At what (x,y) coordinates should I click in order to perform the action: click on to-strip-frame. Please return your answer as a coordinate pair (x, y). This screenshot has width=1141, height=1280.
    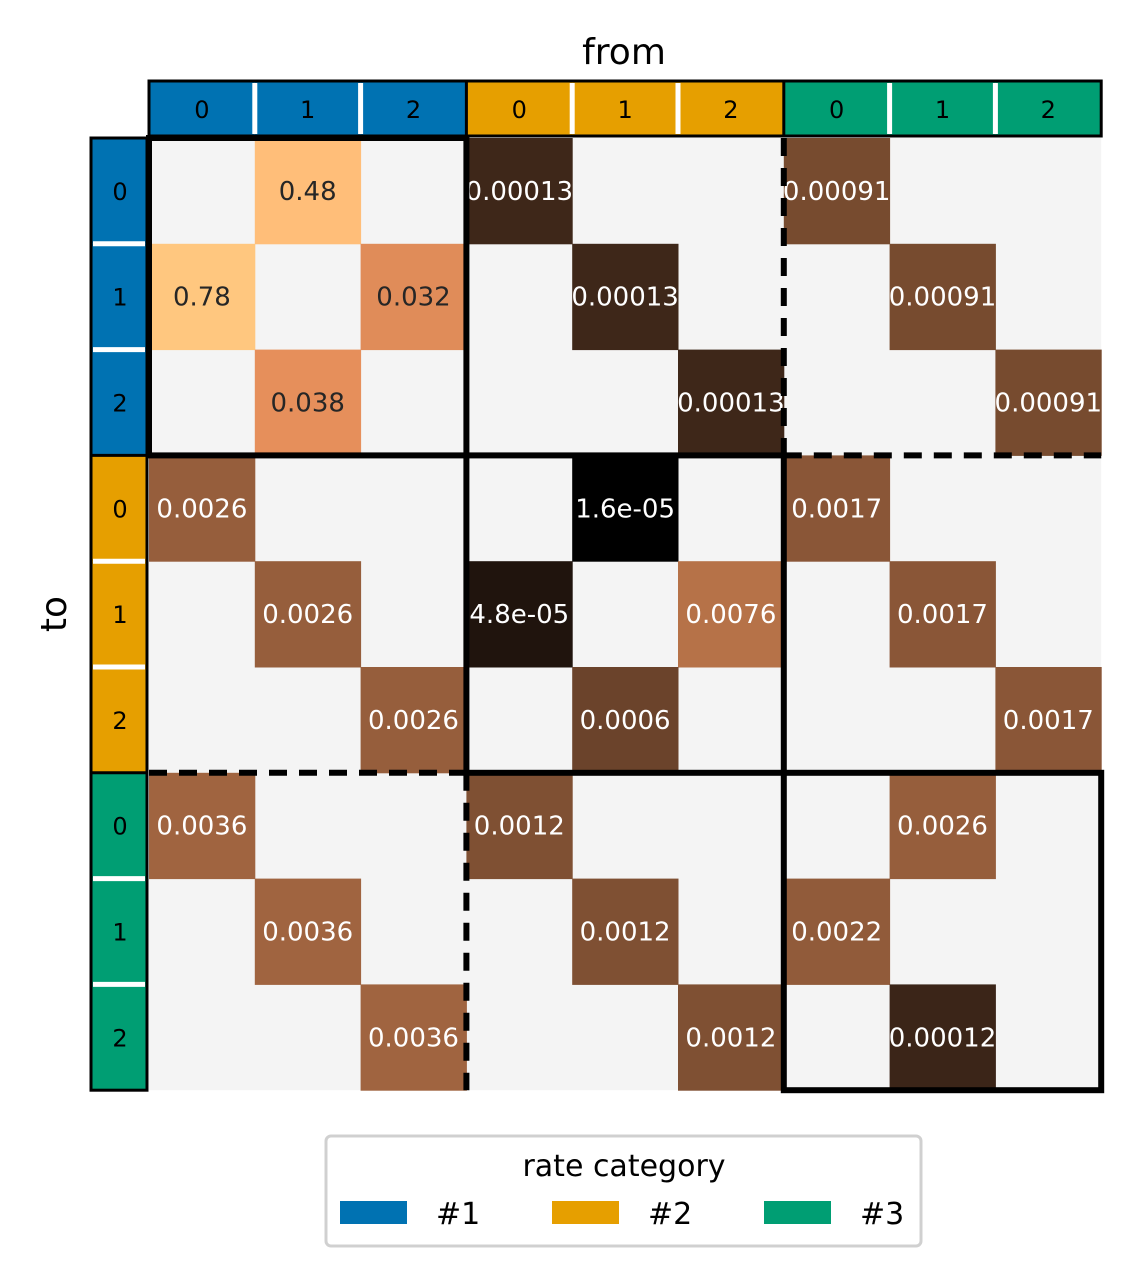
    Looking at the image, I should click on (119, 614).